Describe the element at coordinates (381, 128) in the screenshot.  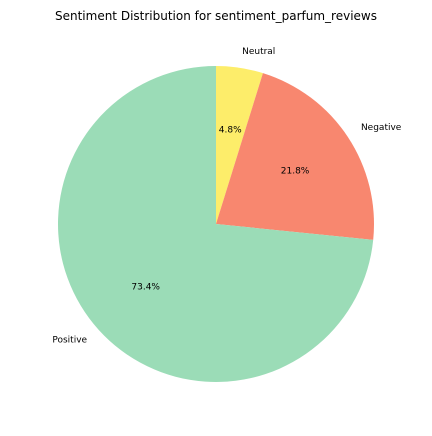
I see `slice-label-negative: Negative` at that location.